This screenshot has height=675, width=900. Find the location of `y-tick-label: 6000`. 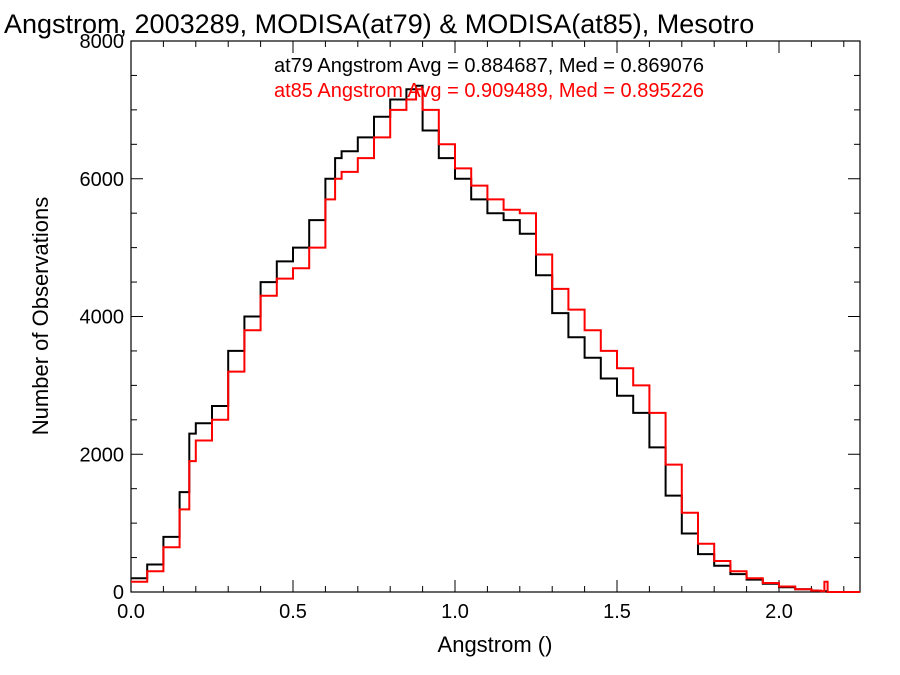

y-tick-label: 6000 is located at coordinates (102, 180).